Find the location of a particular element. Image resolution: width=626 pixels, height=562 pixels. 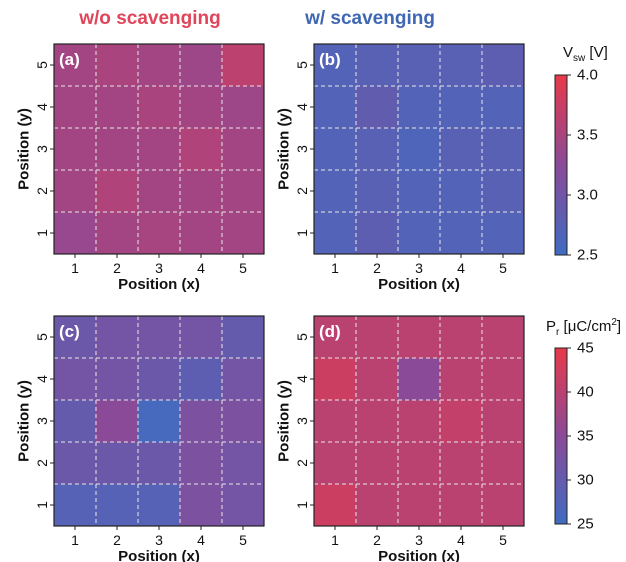

panel-letter: (d) is located at coordinates (330, 331).